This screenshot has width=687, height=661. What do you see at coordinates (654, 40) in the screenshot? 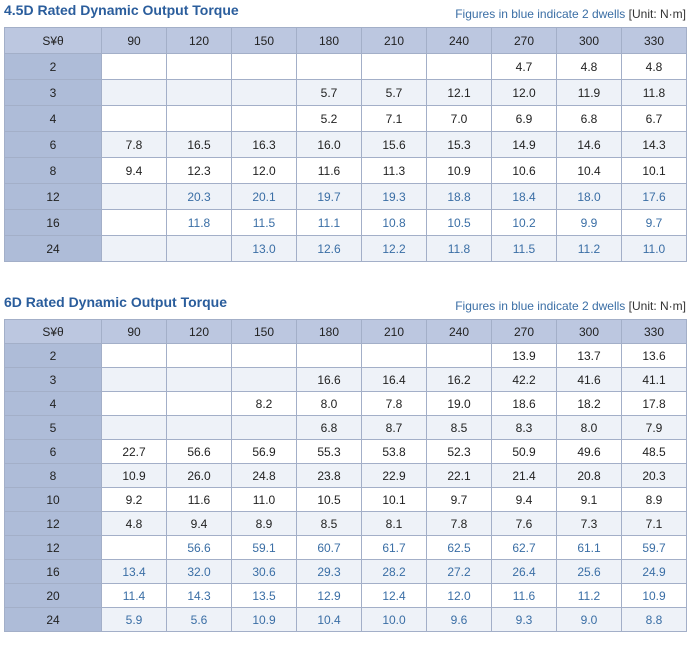
I see `column-header: 330` at bounding box center [654, 40].